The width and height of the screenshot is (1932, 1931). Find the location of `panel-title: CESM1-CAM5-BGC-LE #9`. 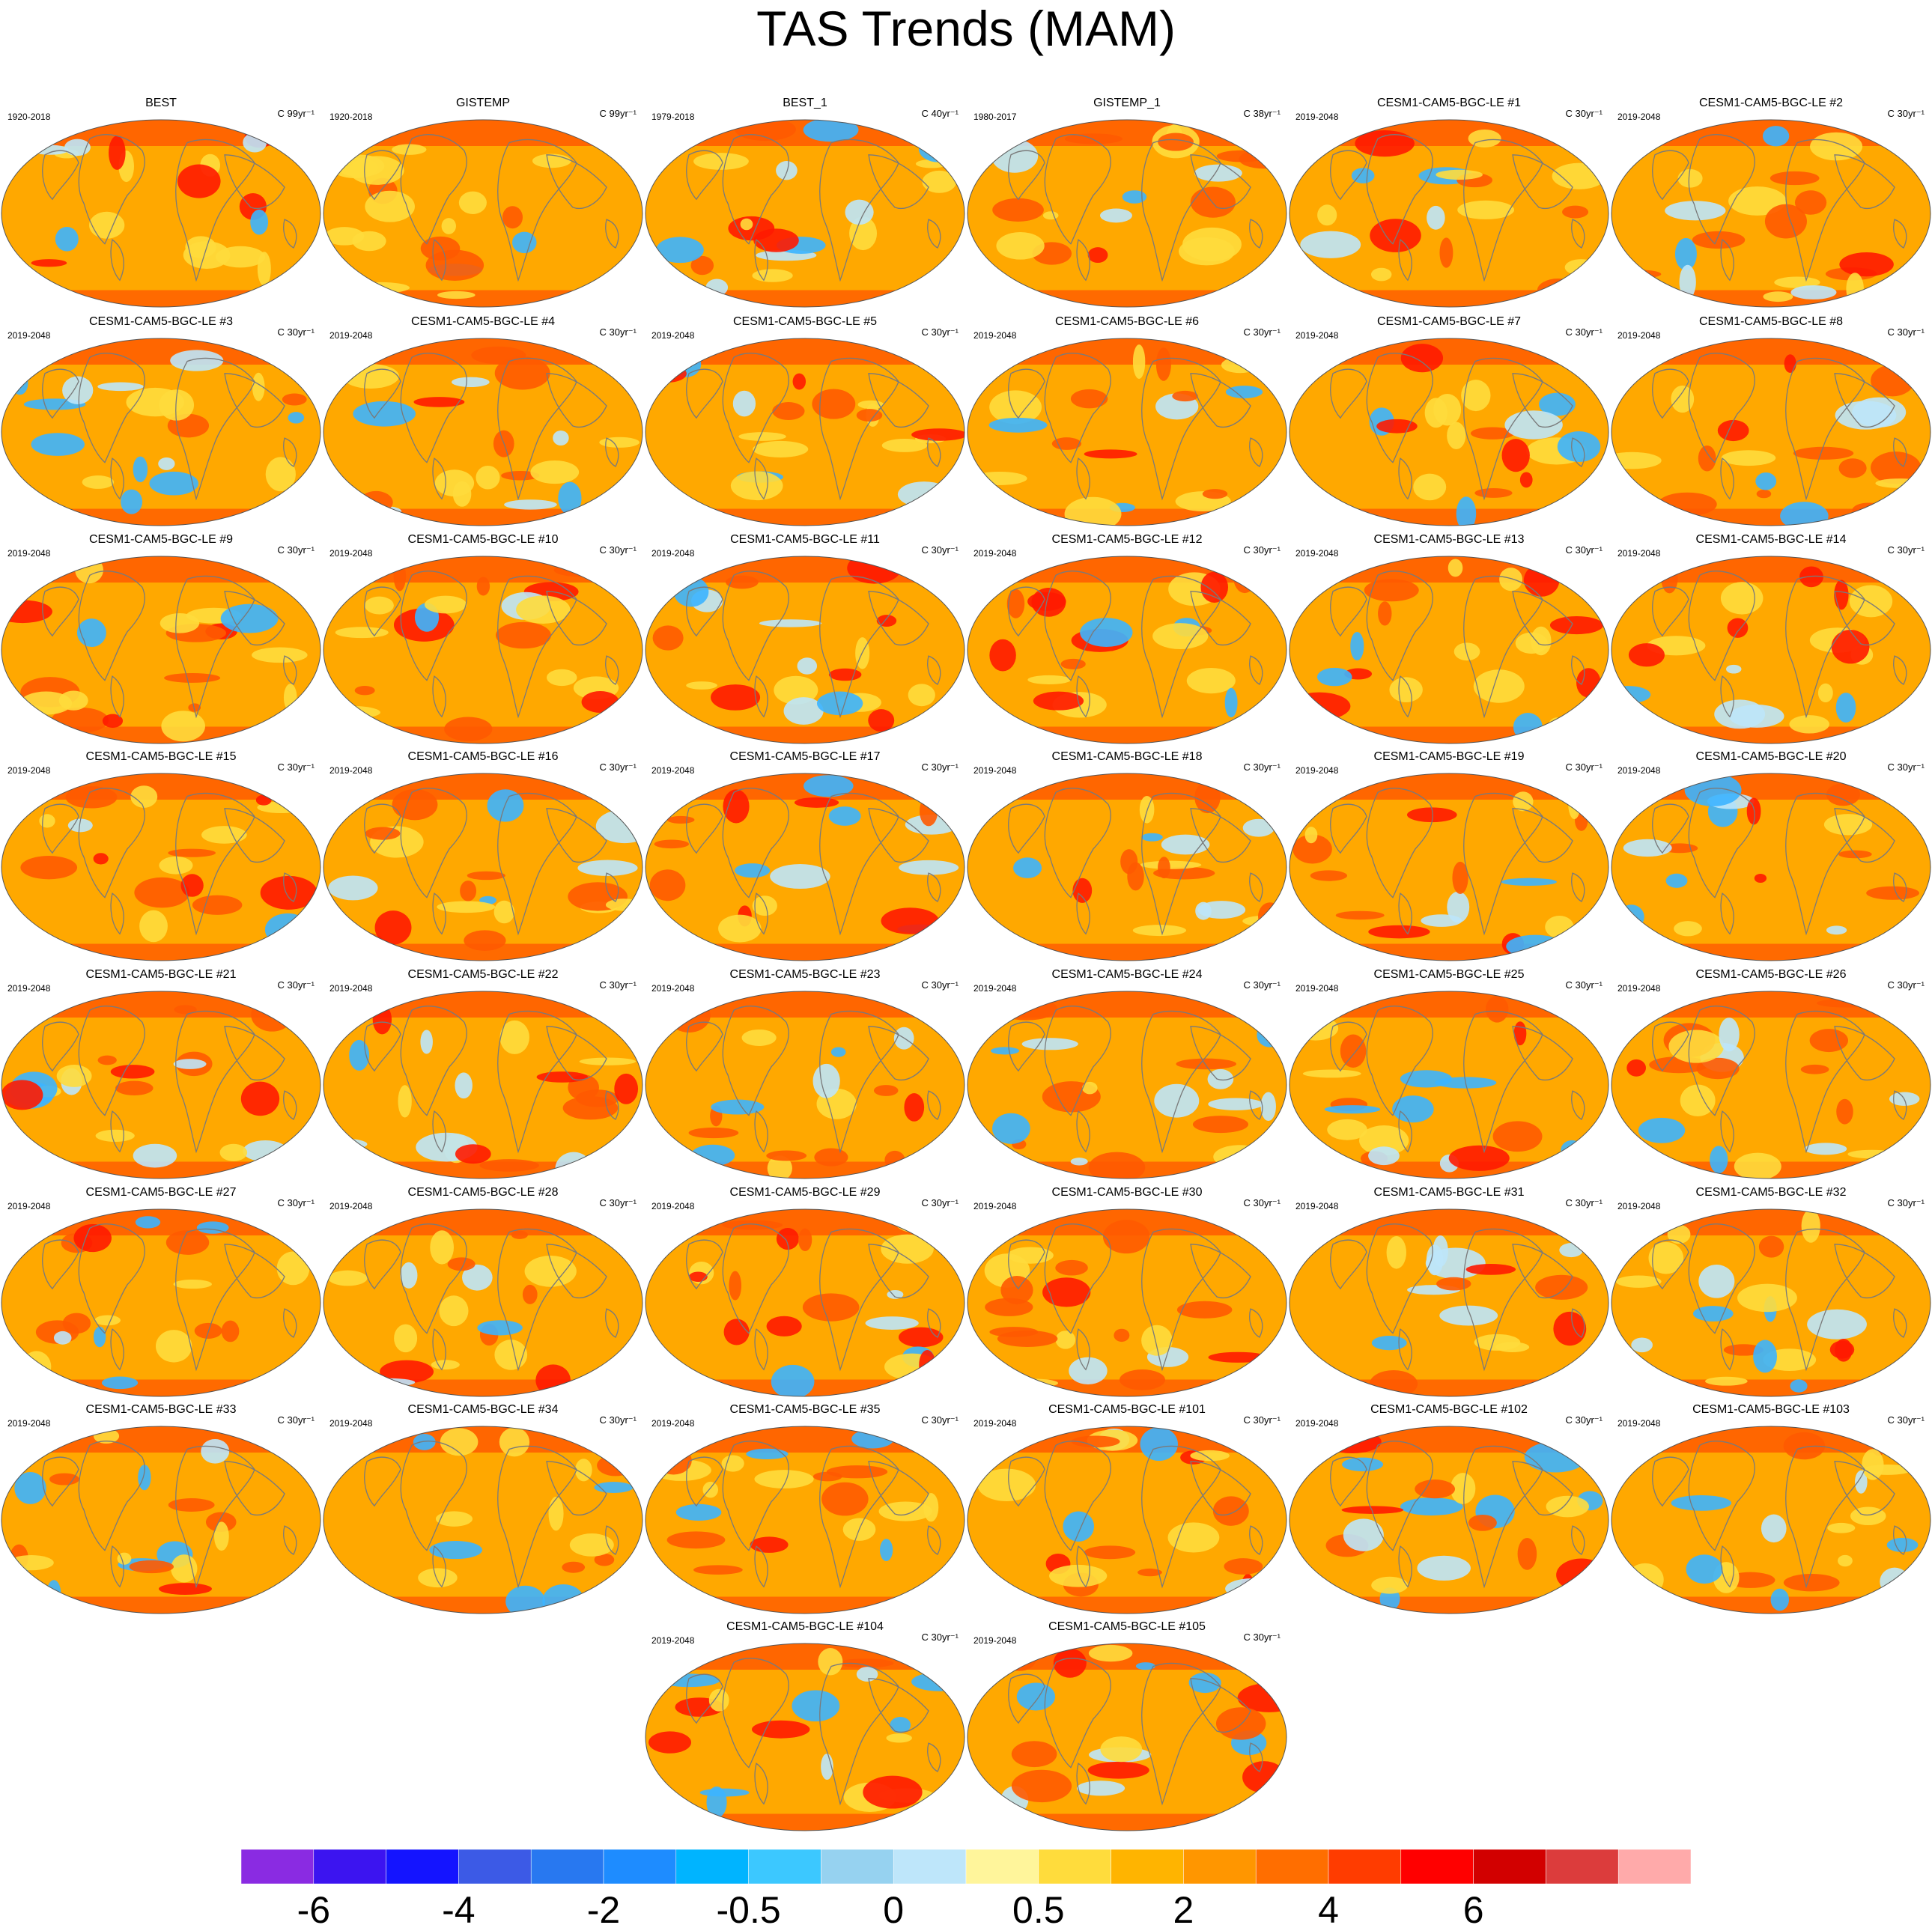

panel-title: CESM1-CAM5-BGC-LE #9 is located at coordinates (161, 539).